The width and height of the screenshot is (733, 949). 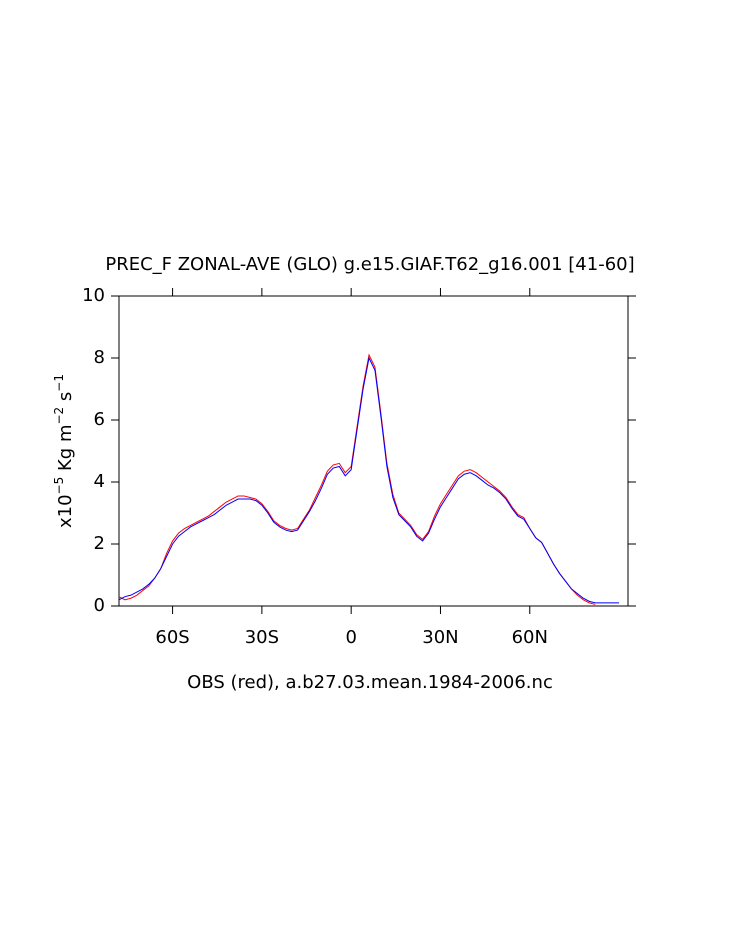 I want to click on y-label-part: s, so click(x=65, y=399).